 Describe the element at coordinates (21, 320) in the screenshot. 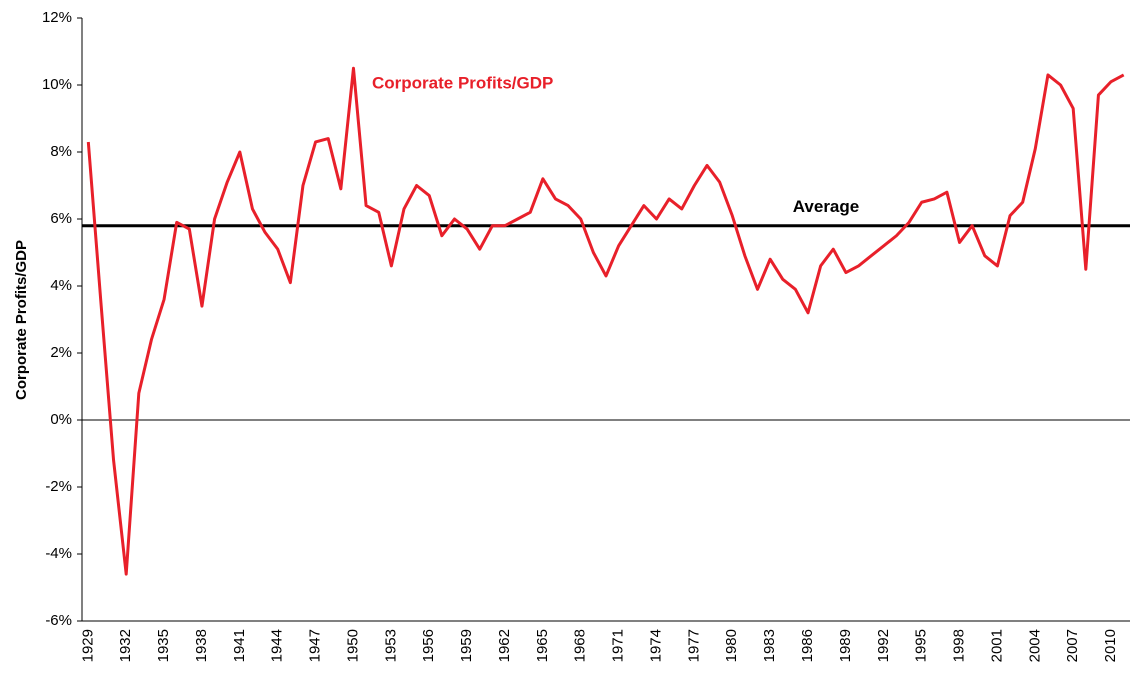

I see `y-axis-title: Corporate Profits/GDP` at that location.